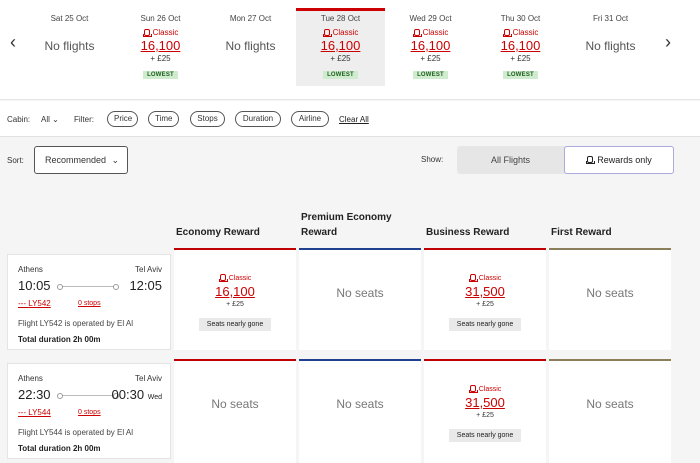  I want to click on filter-time-button: Time, so click(163, 119).